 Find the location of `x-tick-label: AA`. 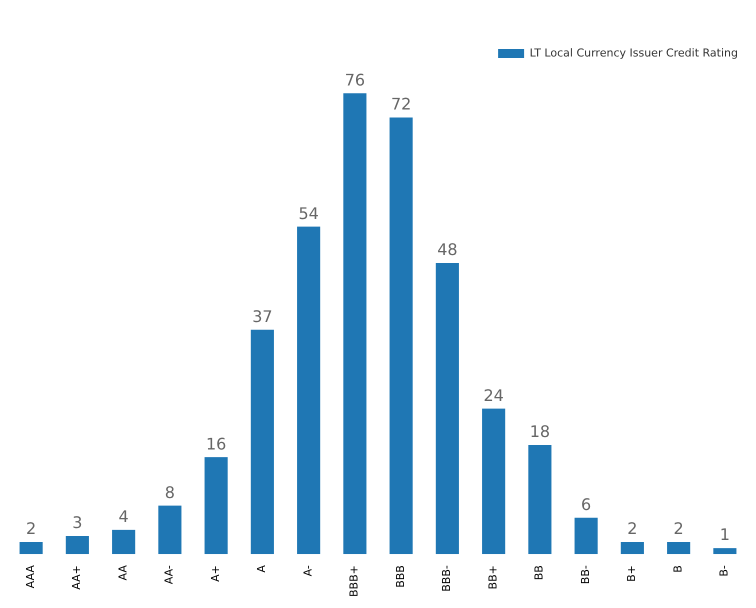

x-tick-label: AA is located at coordinates (123, 572).